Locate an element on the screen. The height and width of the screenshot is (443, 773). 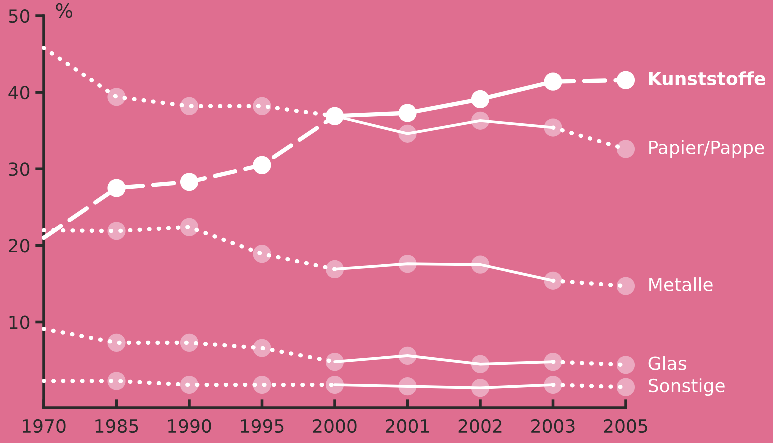
x-tick-label: 2000 is located at coordinates (335, 426).